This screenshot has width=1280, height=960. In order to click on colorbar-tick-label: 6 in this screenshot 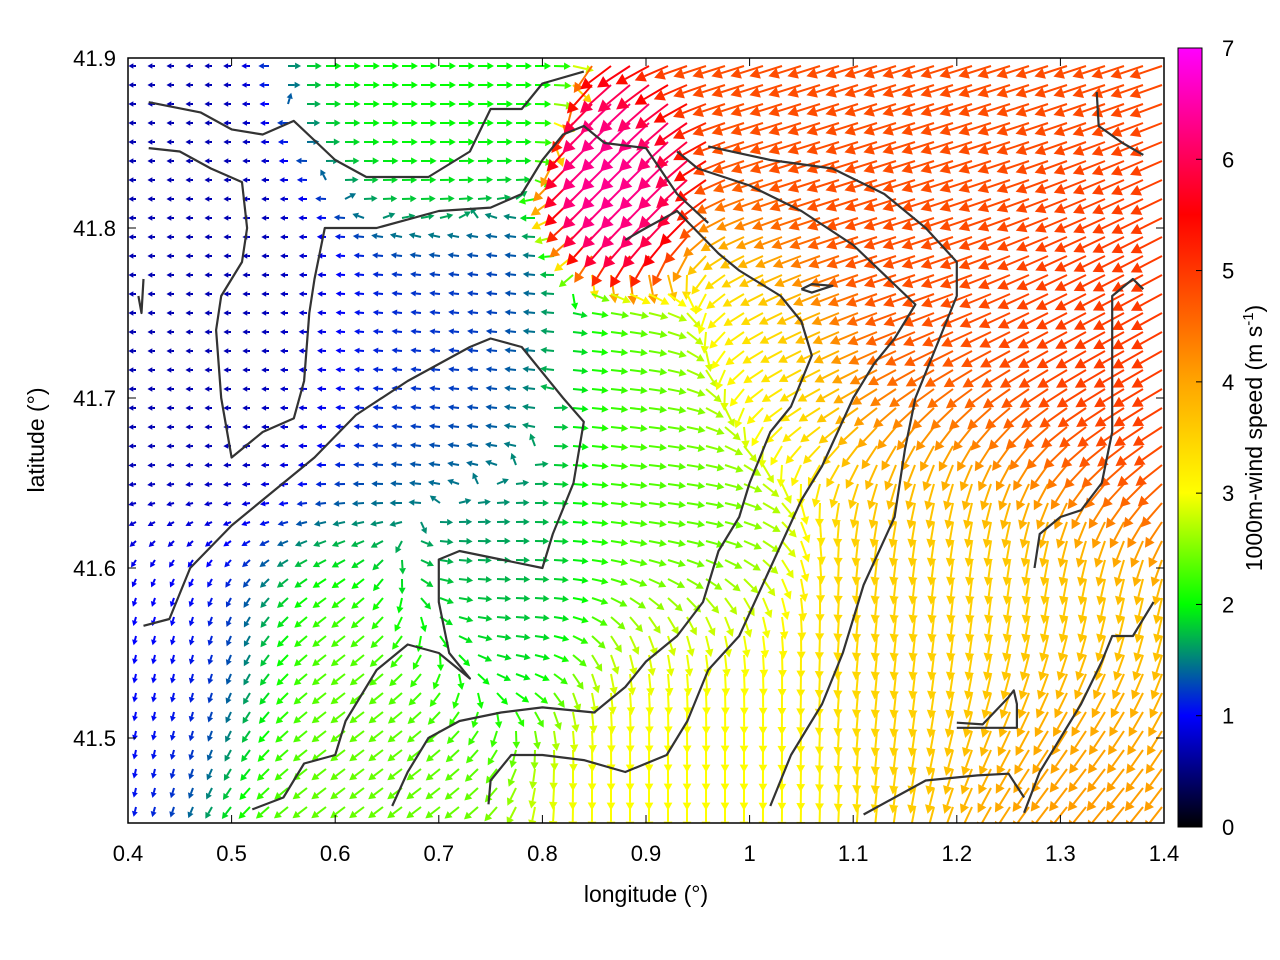, I will do `click(1228, 159)`.